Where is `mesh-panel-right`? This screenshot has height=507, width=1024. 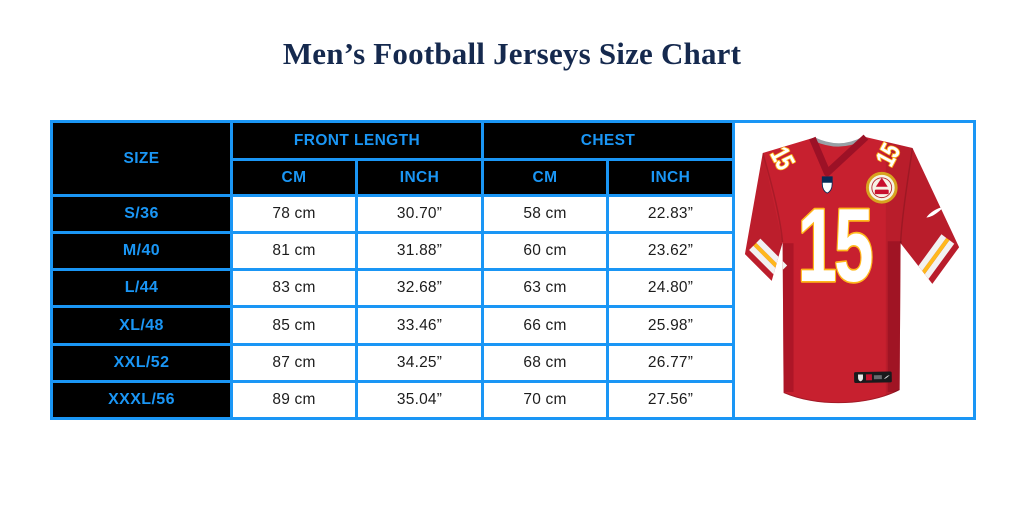 mesh-panel-right is located at coordinates (894, 316).